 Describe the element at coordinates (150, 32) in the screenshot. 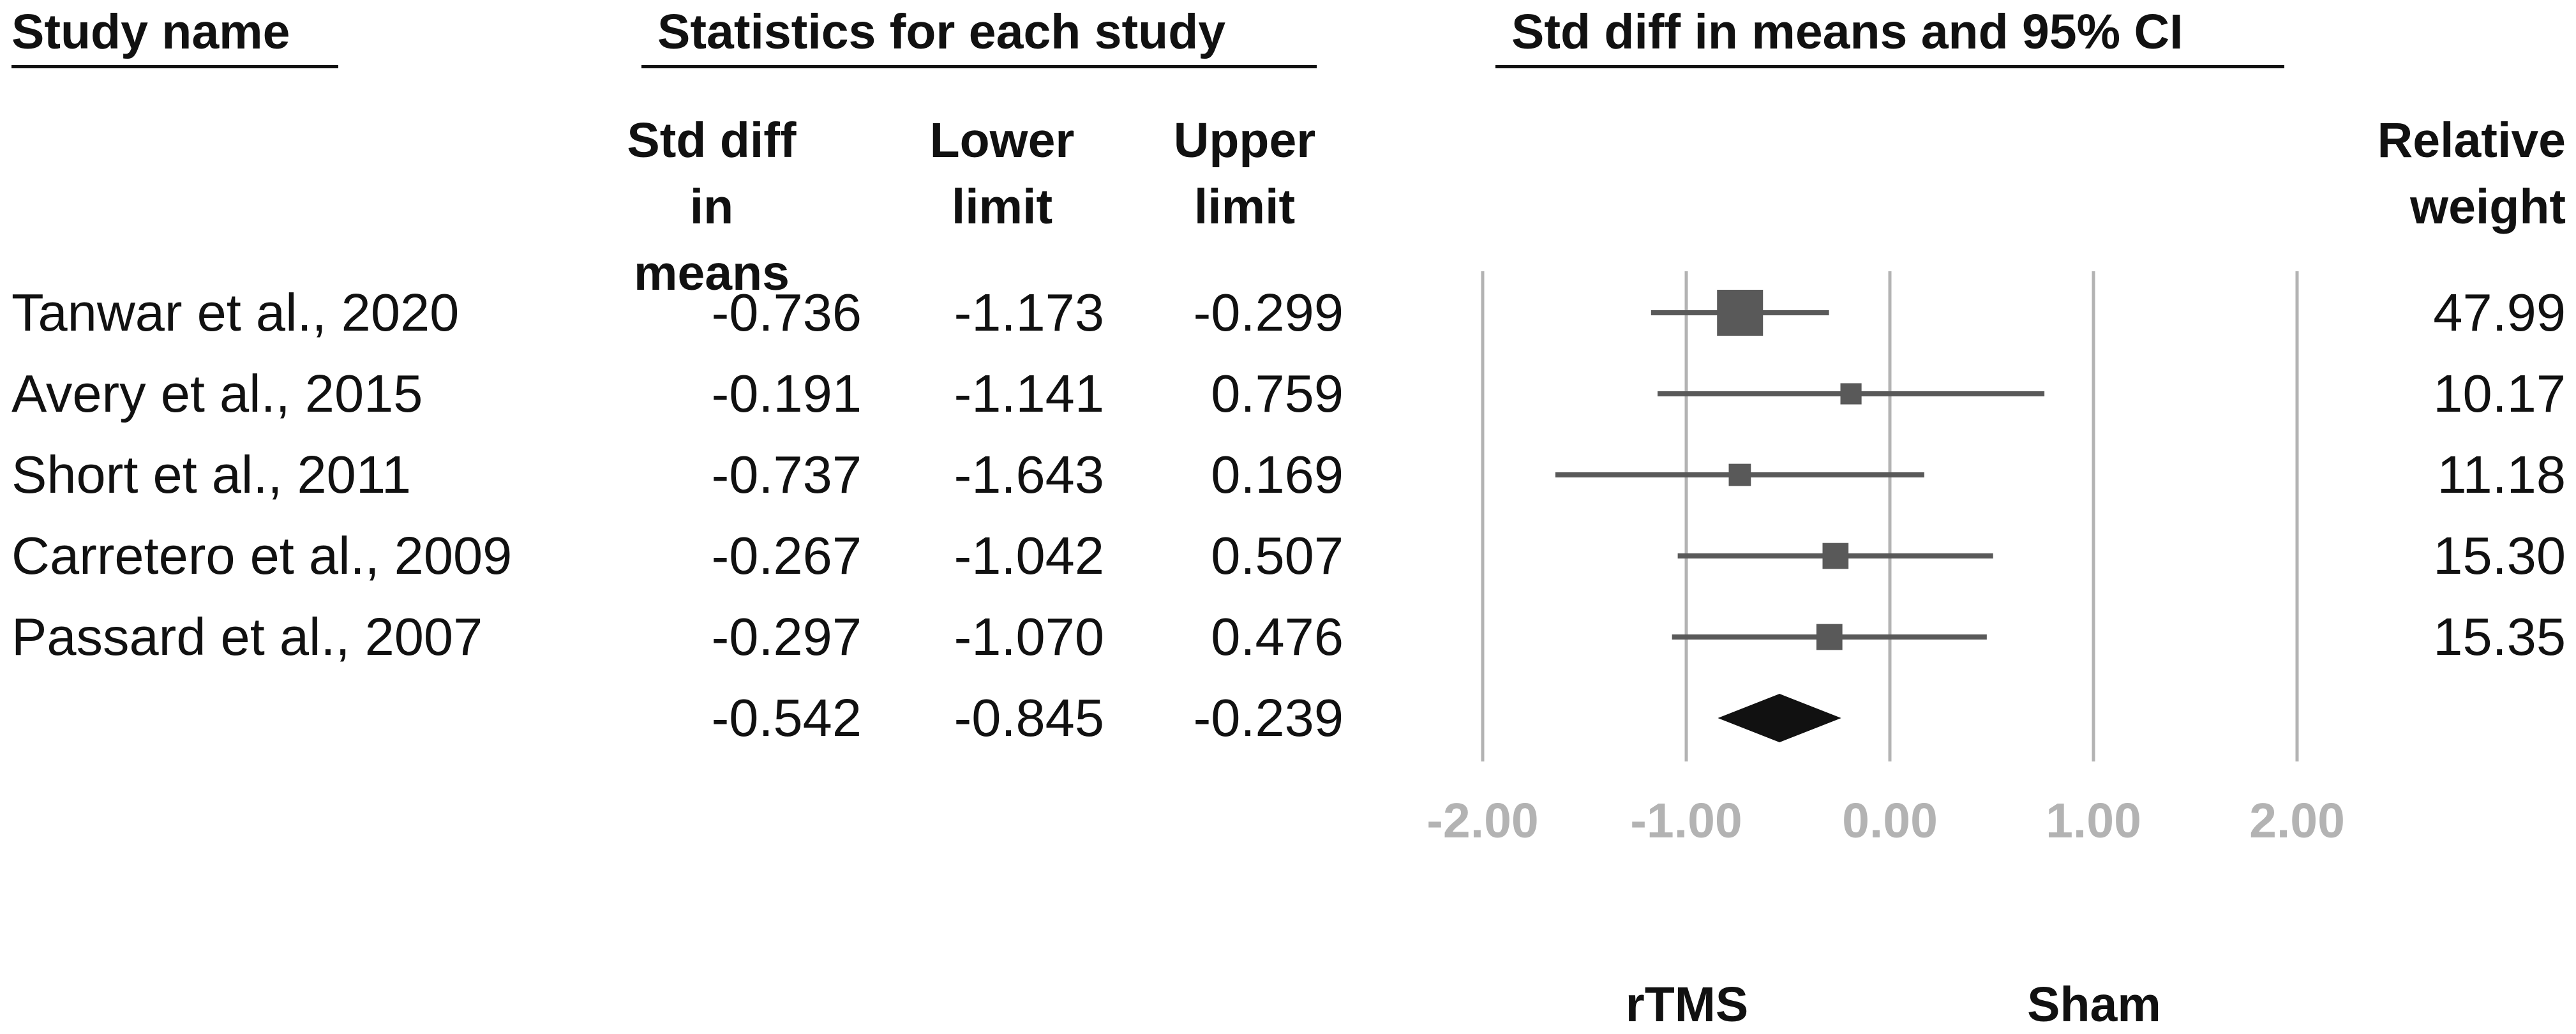

I see `study-name-header: Study name` at that location.